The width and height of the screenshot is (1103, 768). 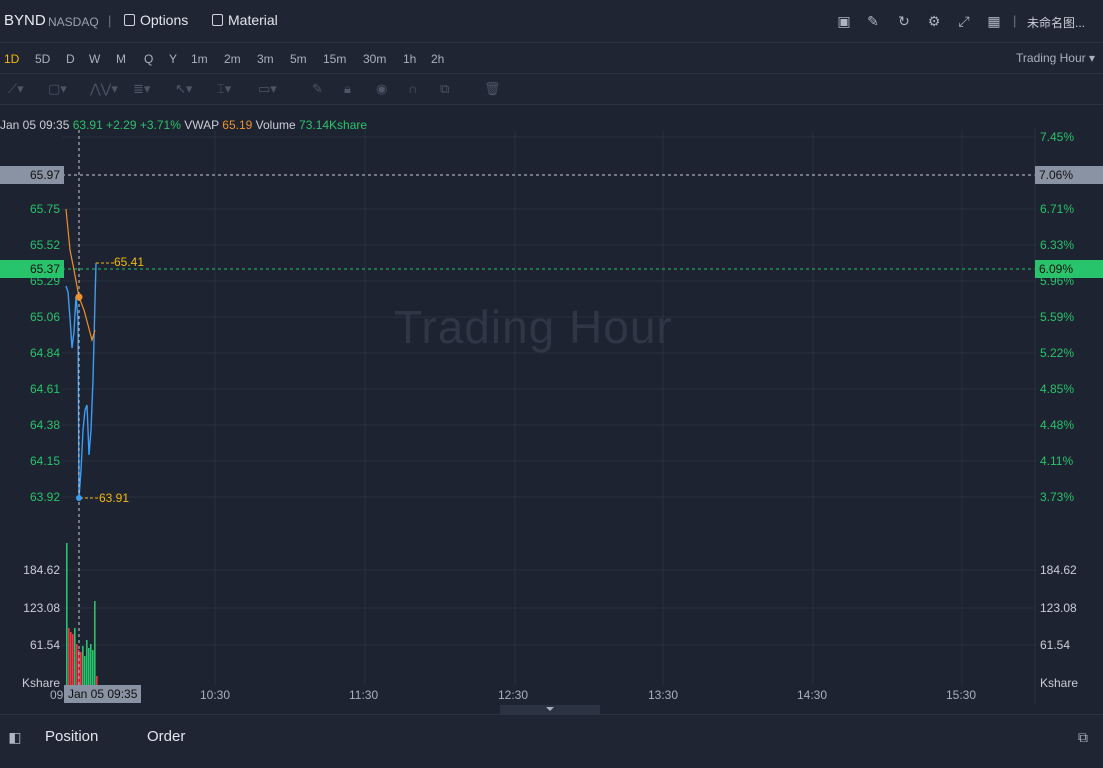 What do you see at coordinates (201, 125) in the screenshot?
I see `legend-vwap-label: VWAP` at bounding box center [201, 125].